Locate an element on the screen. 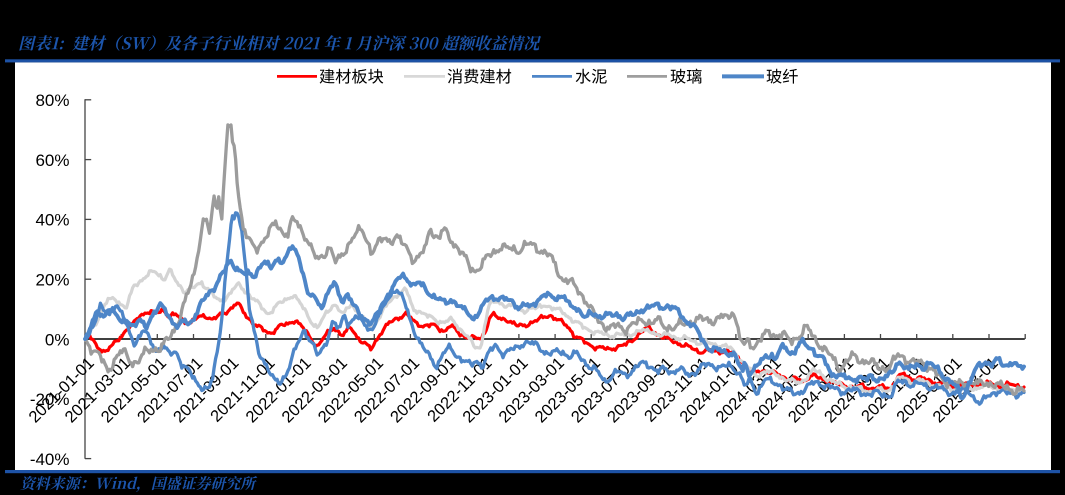  svg-text: 60% is located at coordinates (52, 160).